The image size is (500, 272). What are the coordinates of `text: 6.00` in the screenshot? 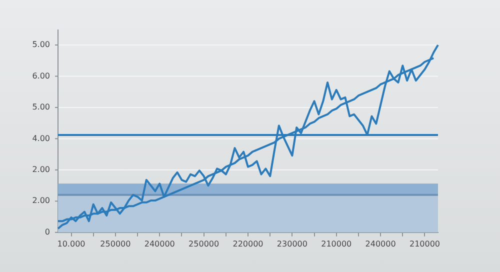 It's located at (41, 75).